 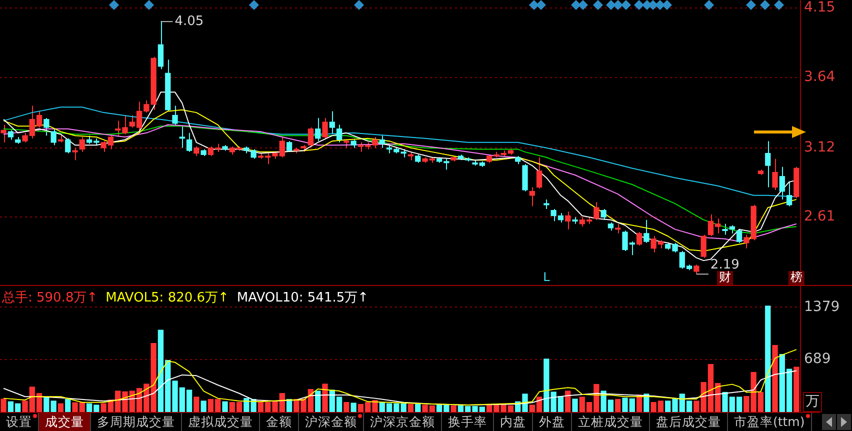 What do you see at coordinates (770, 422) in the screenshot?
I see `text: 市盈率(ttm)` at bounding box center [770, 422].